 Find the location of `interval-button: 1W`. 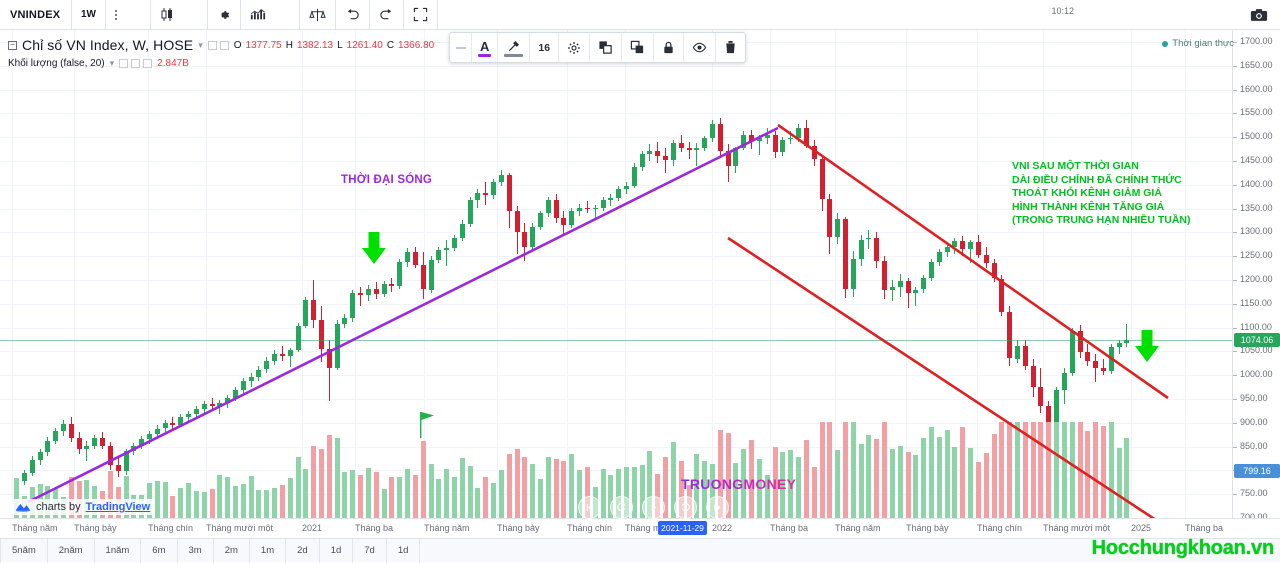

interval-button: 1W is located at coordinates (89, 15).